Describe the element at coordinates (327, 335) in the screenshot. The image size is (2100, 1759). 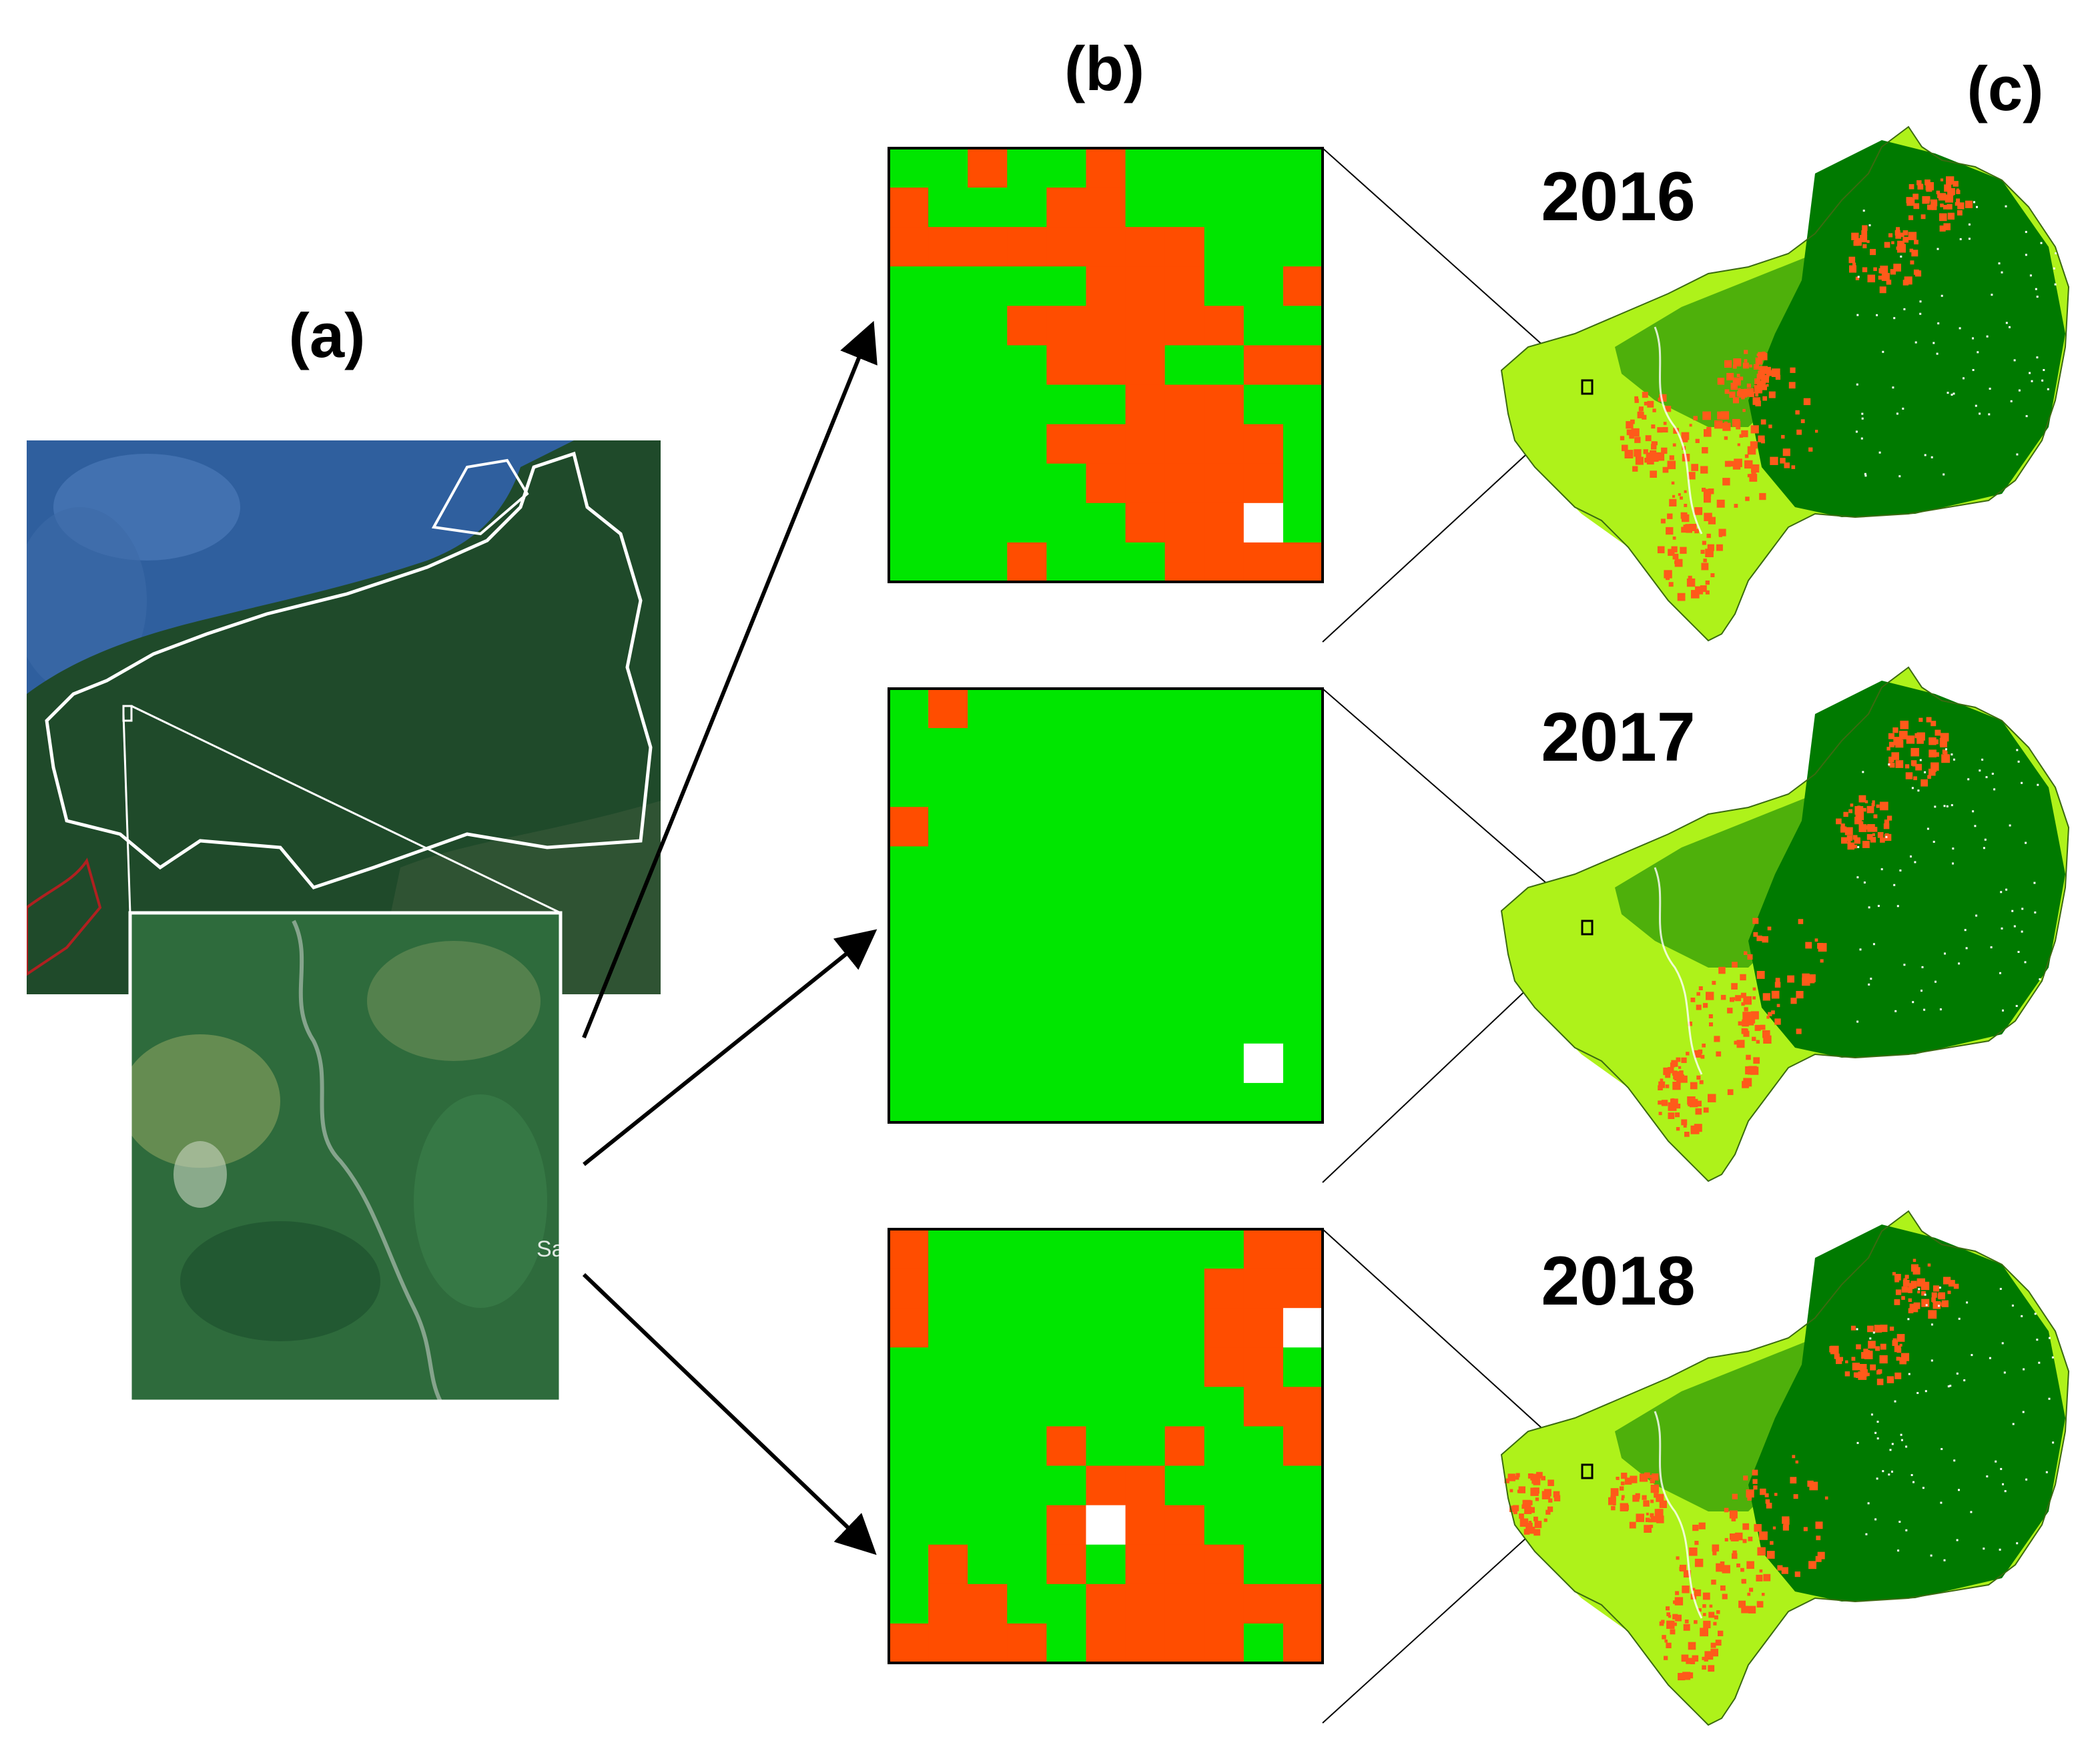
I see `panel-a-label: (a)` at that location.